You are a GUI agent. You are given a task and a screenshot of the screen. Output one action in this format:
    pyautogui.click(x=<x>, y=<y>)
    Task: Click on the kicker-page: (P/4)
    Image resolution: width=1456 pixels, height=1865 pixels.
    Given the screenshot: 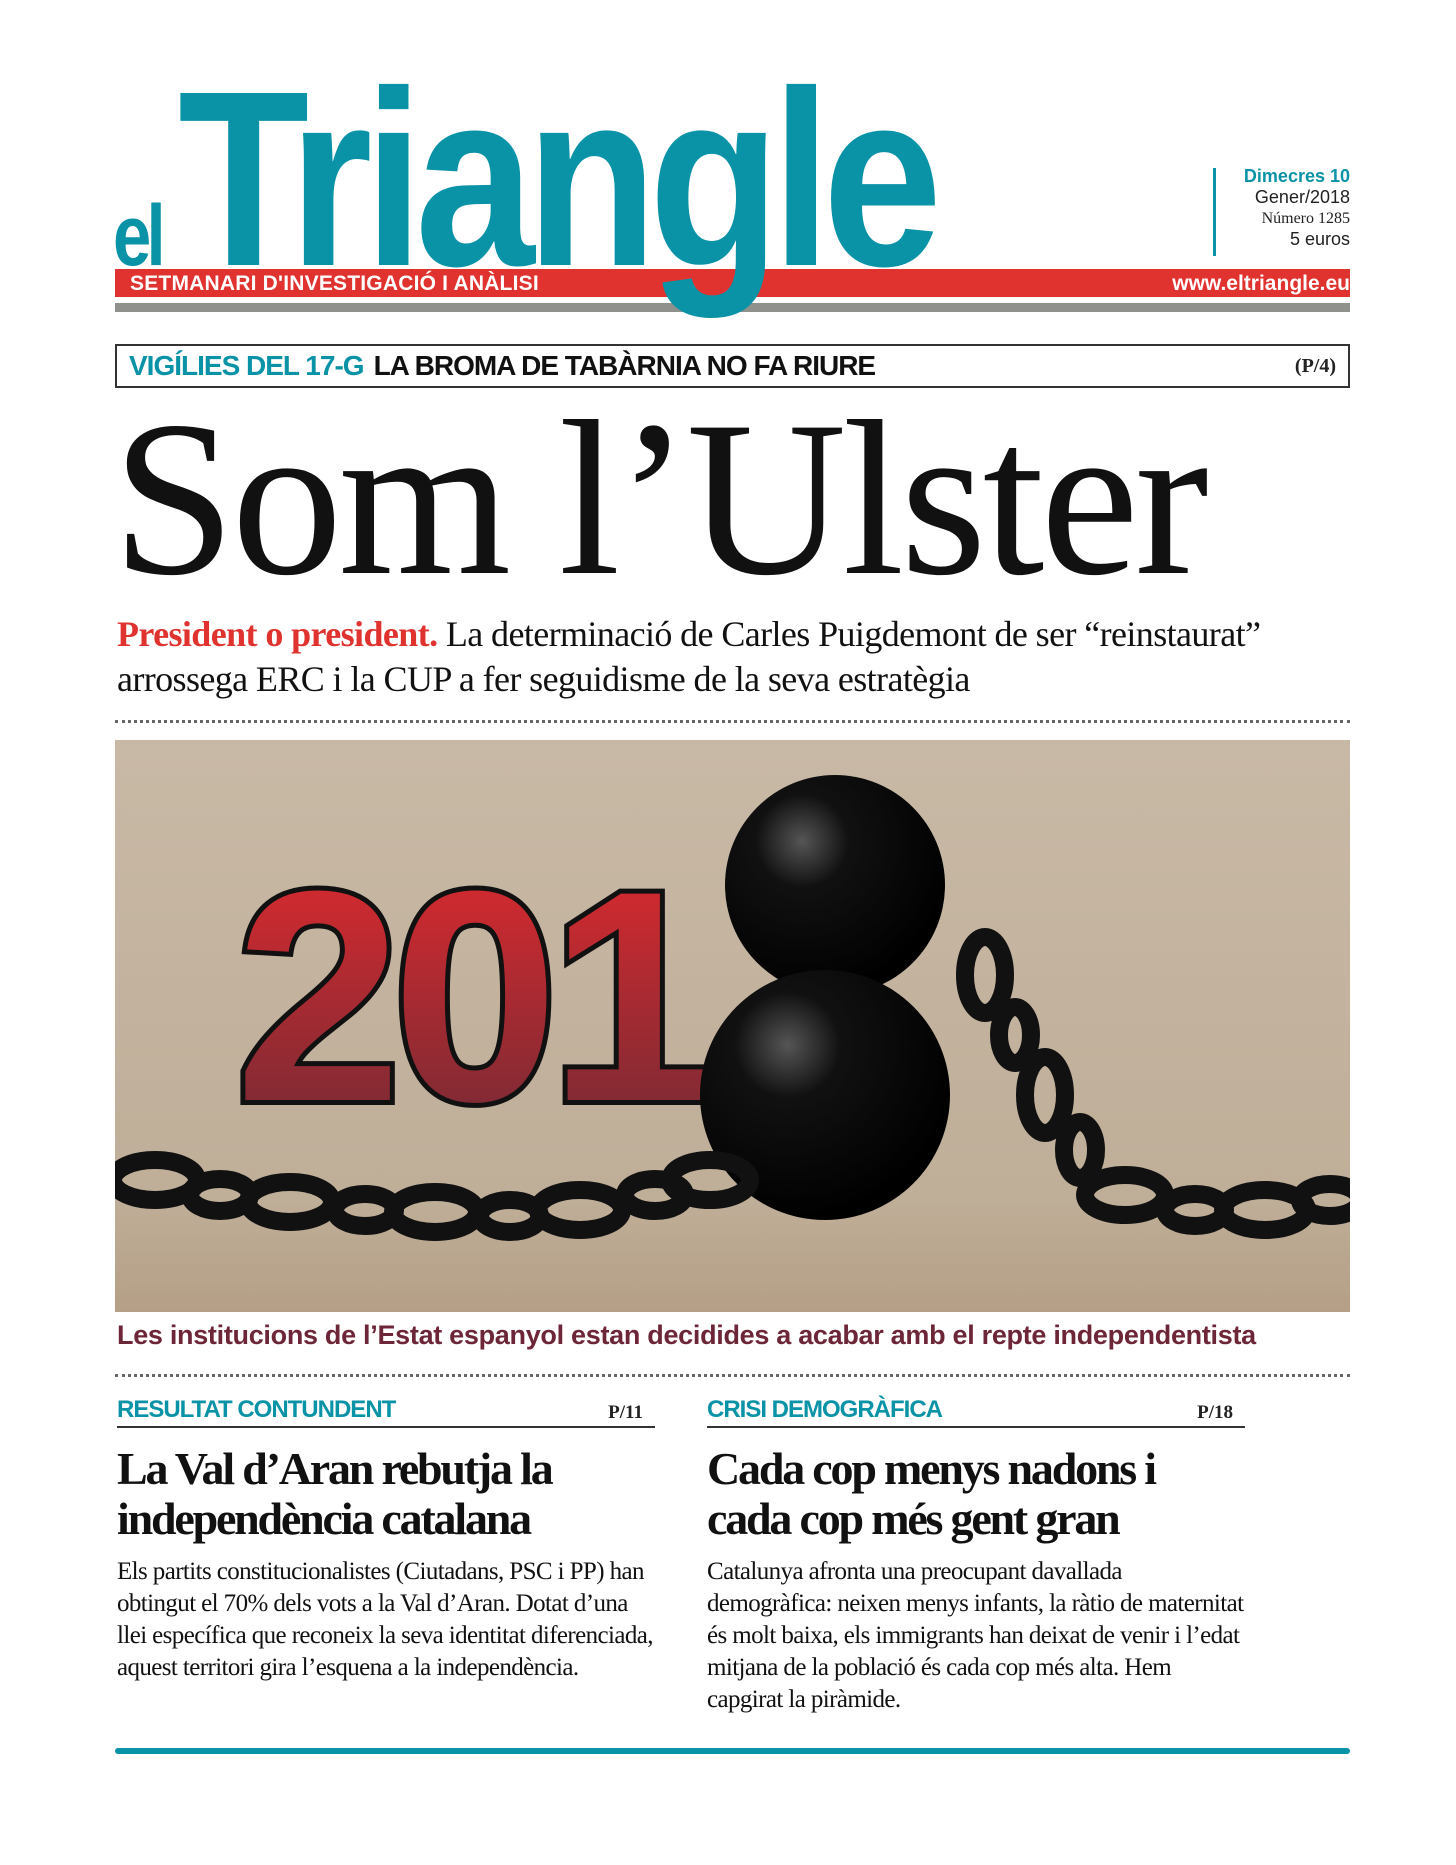 What is the action you would take?
    pyautogui.click(x=1315, y=365)
    